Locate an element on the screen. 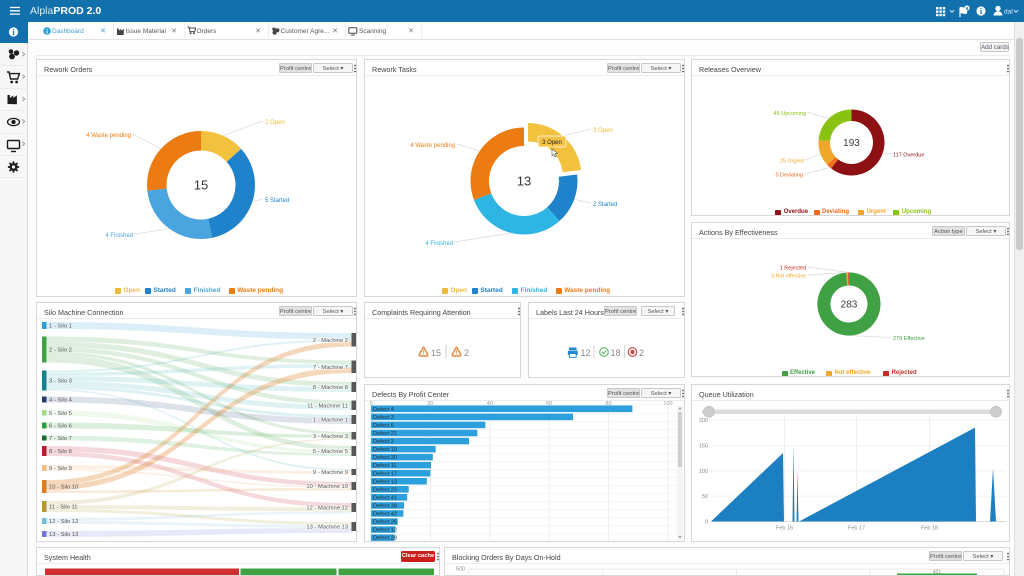 This screenshot has width=1024, height=576. svg-text: 1 - Machine 1 is located at coordinates (330, 421).